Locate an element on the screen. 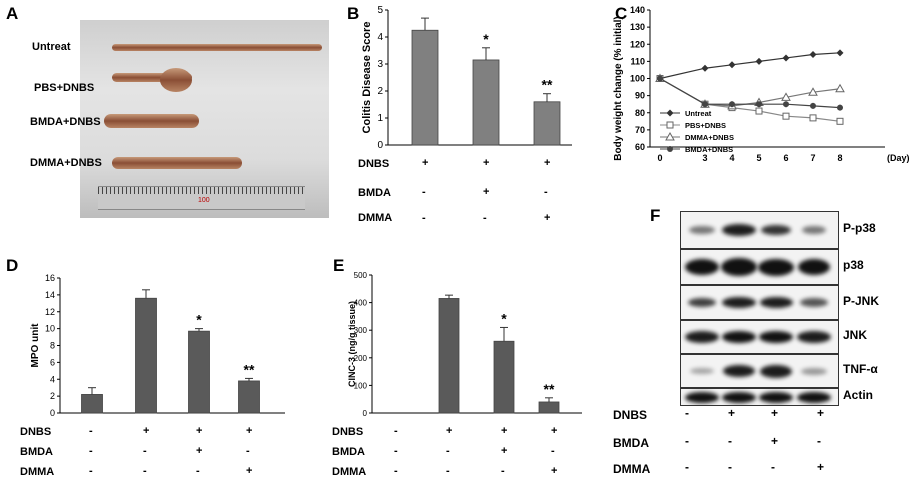 The height and width of the screenshot is (481, 913). colon-dmma is located at coordinates (177, 163).